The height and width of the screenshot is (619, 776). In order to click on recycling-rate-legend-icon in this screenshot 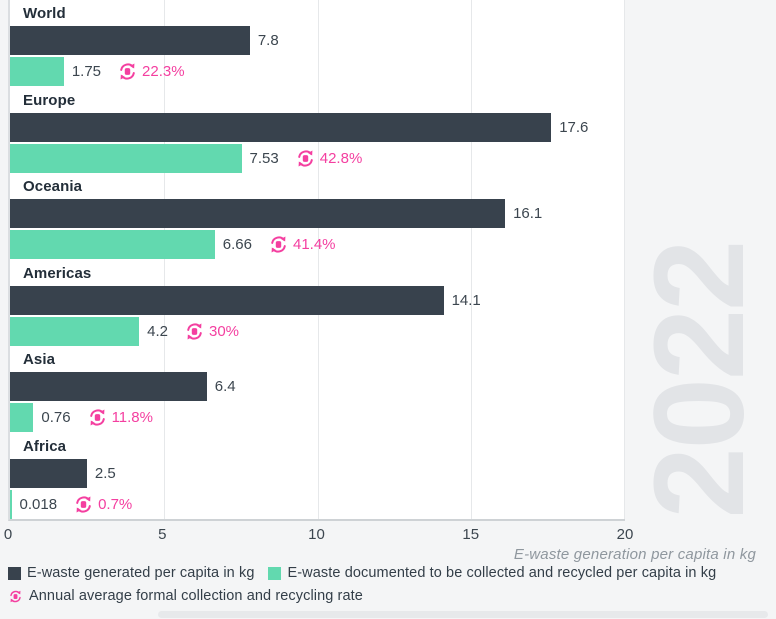, I will do `click(15, 596)`.